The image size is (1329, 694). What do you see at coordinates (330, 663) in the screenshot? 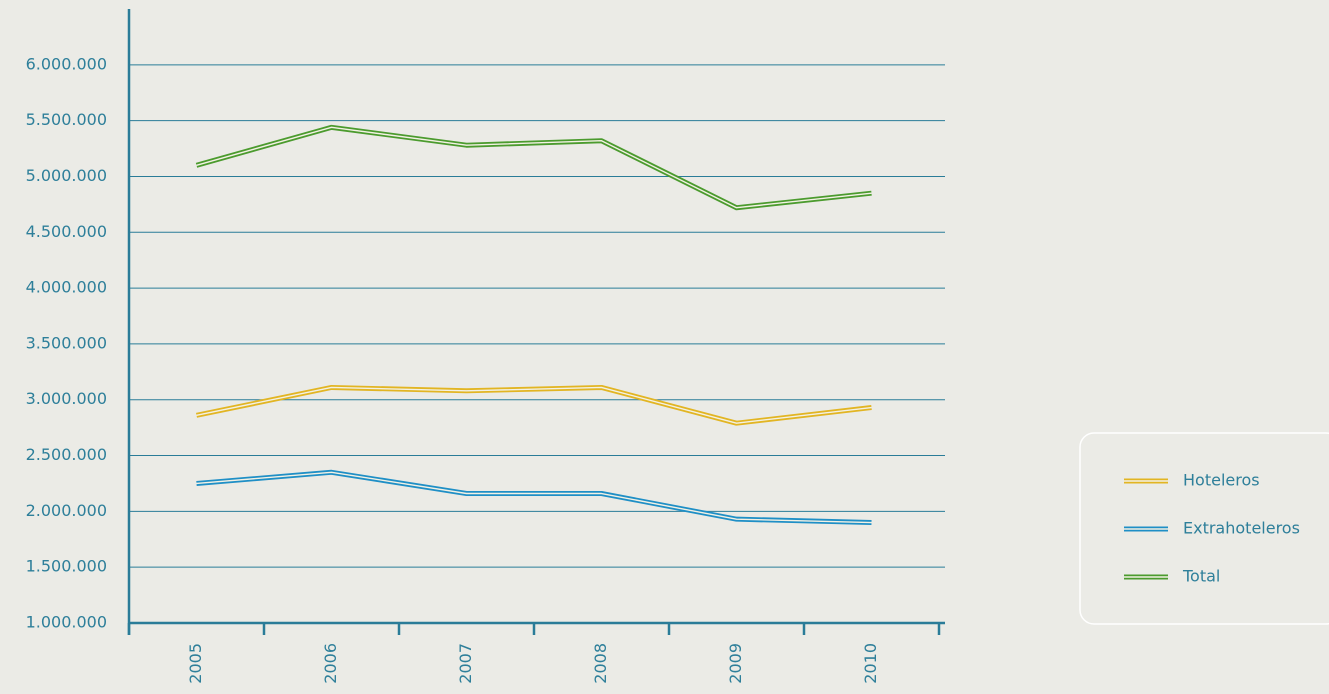
I see `x-tick-label: 2006` at bounding box center [330, 663].